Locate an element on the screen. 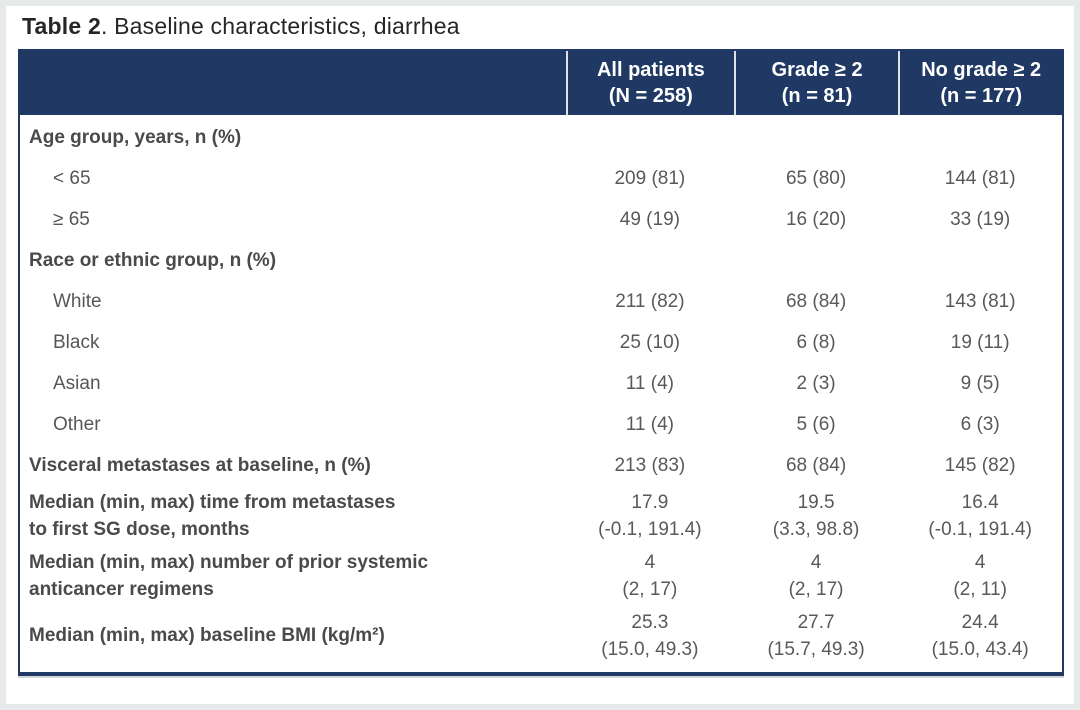 Image resolution: width=1080 pixels, height=710 pixels. row-label: Visceral metastases at baseline, n (%) is located at coordinates (200, 466).